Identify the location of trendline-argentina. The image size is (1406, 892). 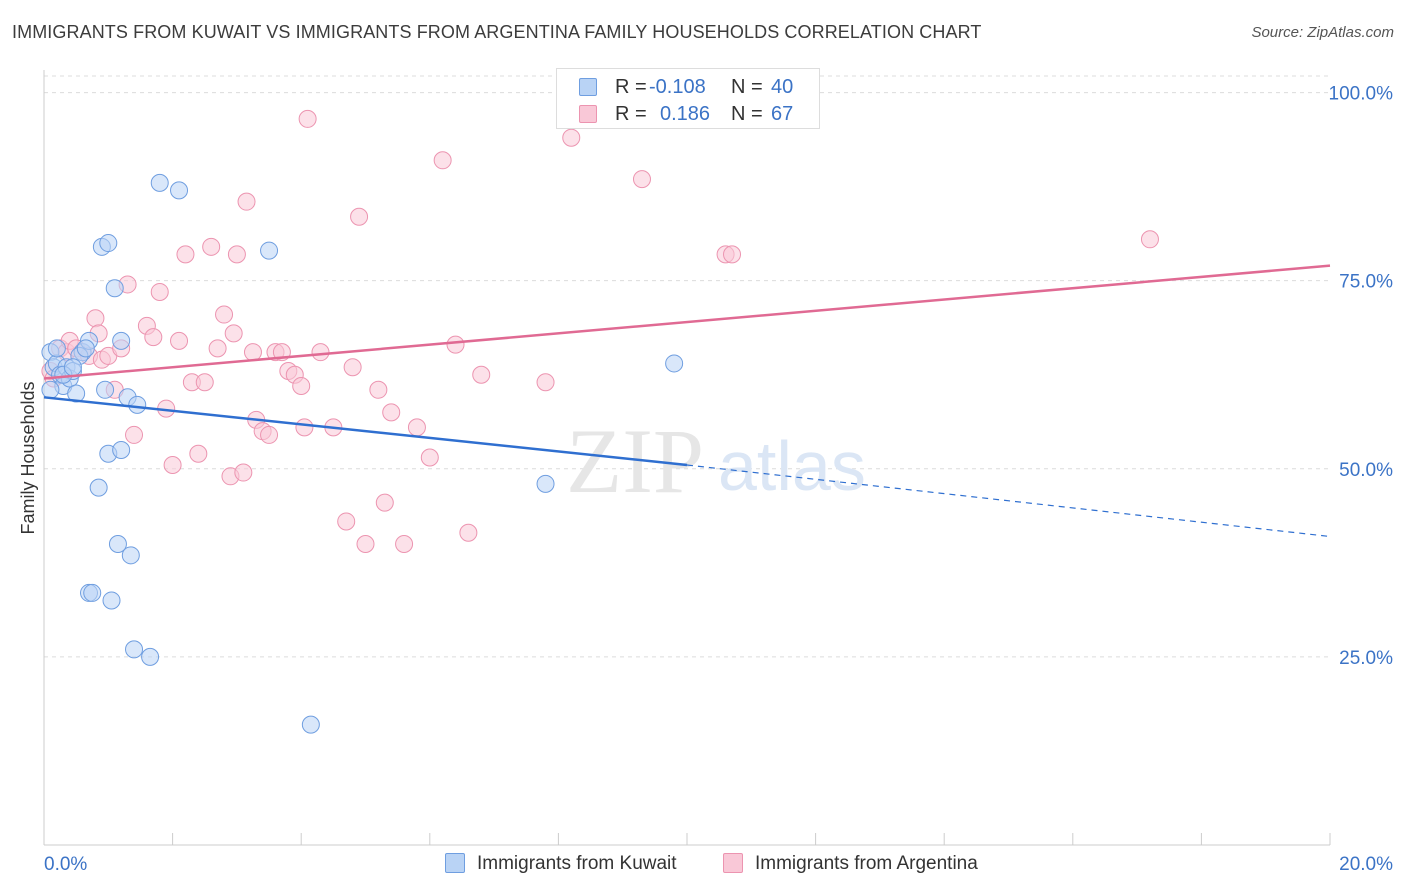
(687, 322).